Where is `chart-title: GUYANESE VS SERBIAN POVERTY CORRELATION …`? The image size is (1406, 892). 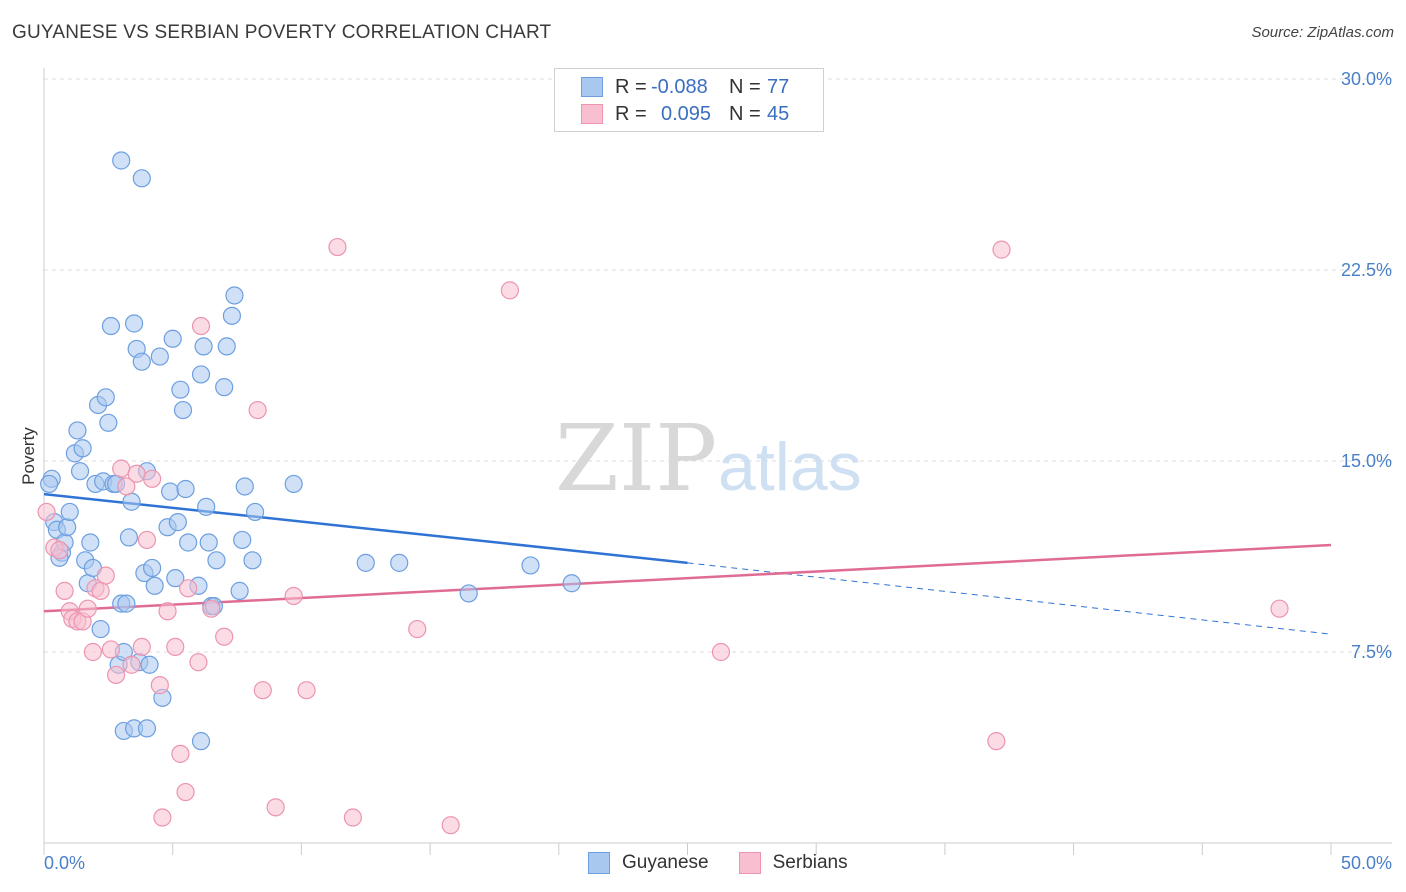
chart-title: GUYANESE VS SERBIAN POVERTY CORRELATION … is located at coordinates (282, 32).